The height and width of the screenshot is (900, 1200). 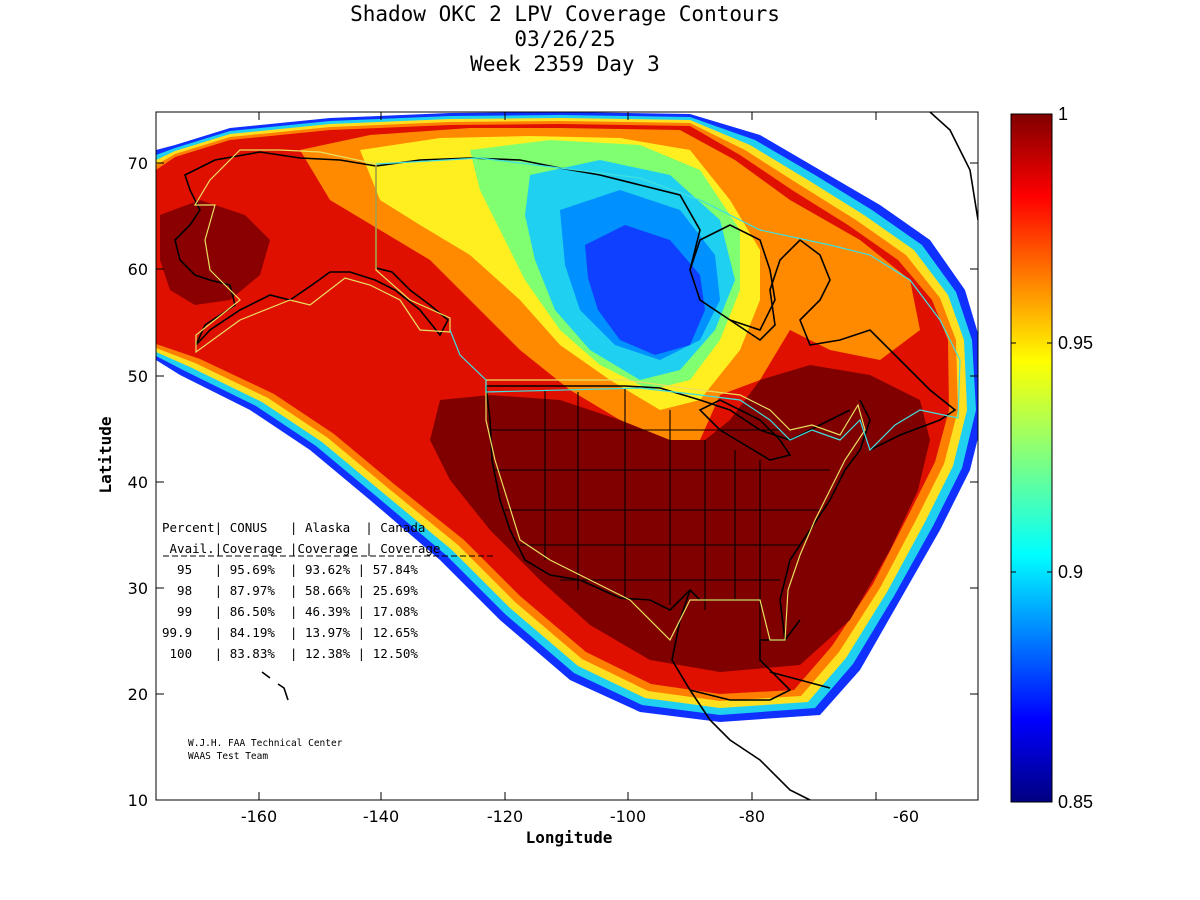 I want to click on colorbar-tick-label: 0.85, so click(x=1075, y=802).